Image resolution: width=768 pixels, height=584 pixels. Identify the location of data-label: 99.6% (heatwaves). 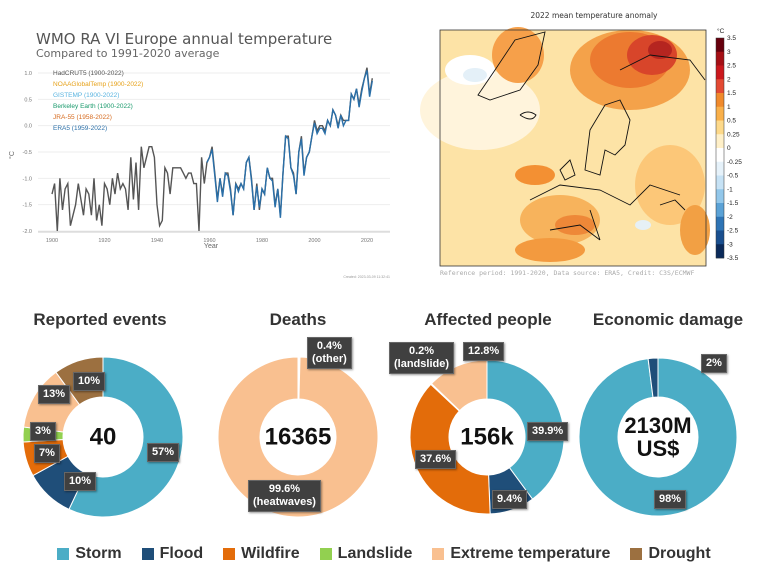
(284, 496).